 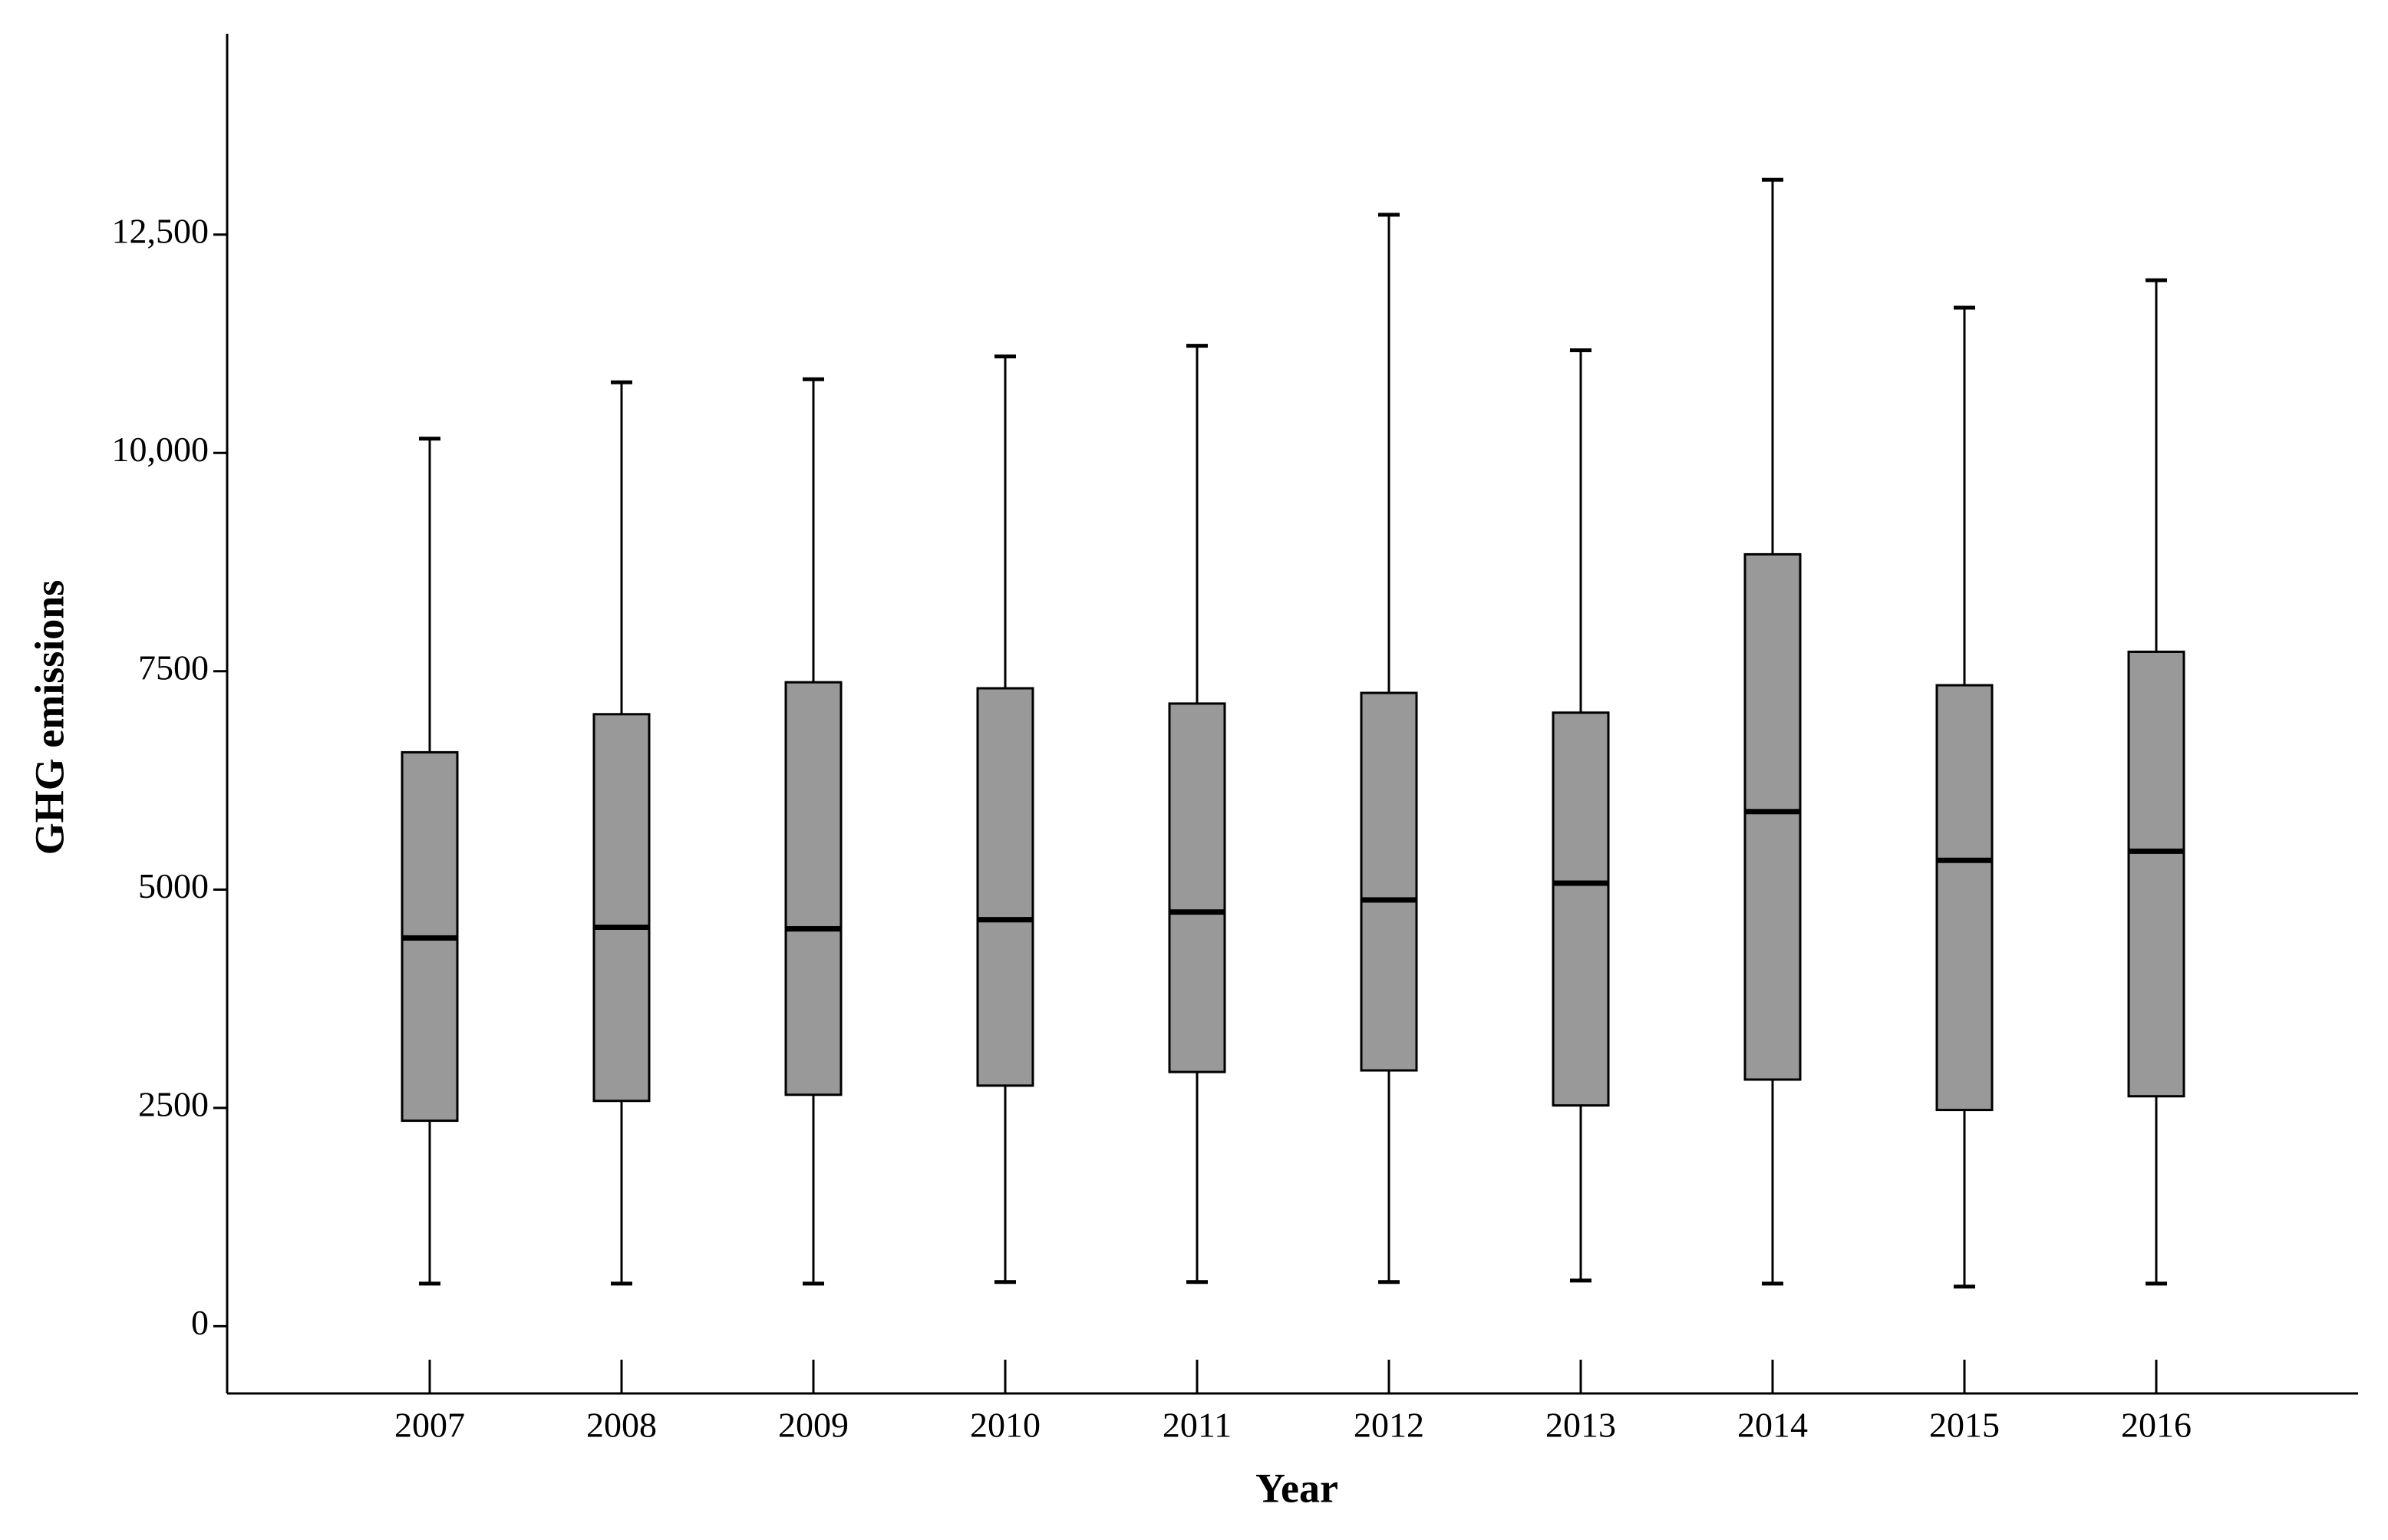 What do you see at coordinates (173, 886) in the screenshot?
I see `y-tick-label: 5000` at bounding box center [173, 886].